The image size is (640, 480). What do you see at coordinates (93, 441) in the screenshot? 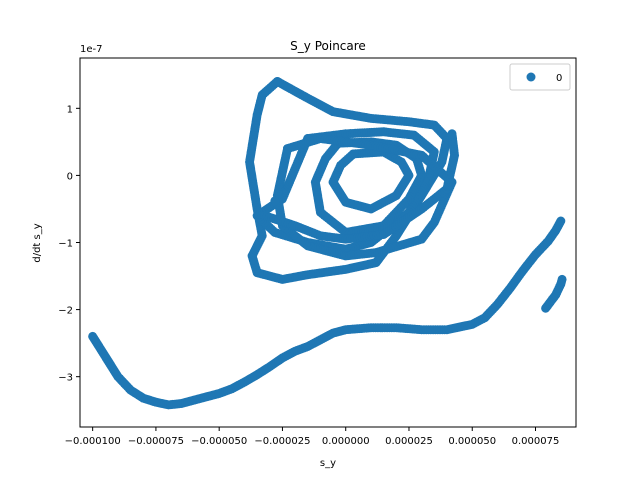
I see `x-tick-label: −0.000100` at bounding box center [93, 441].